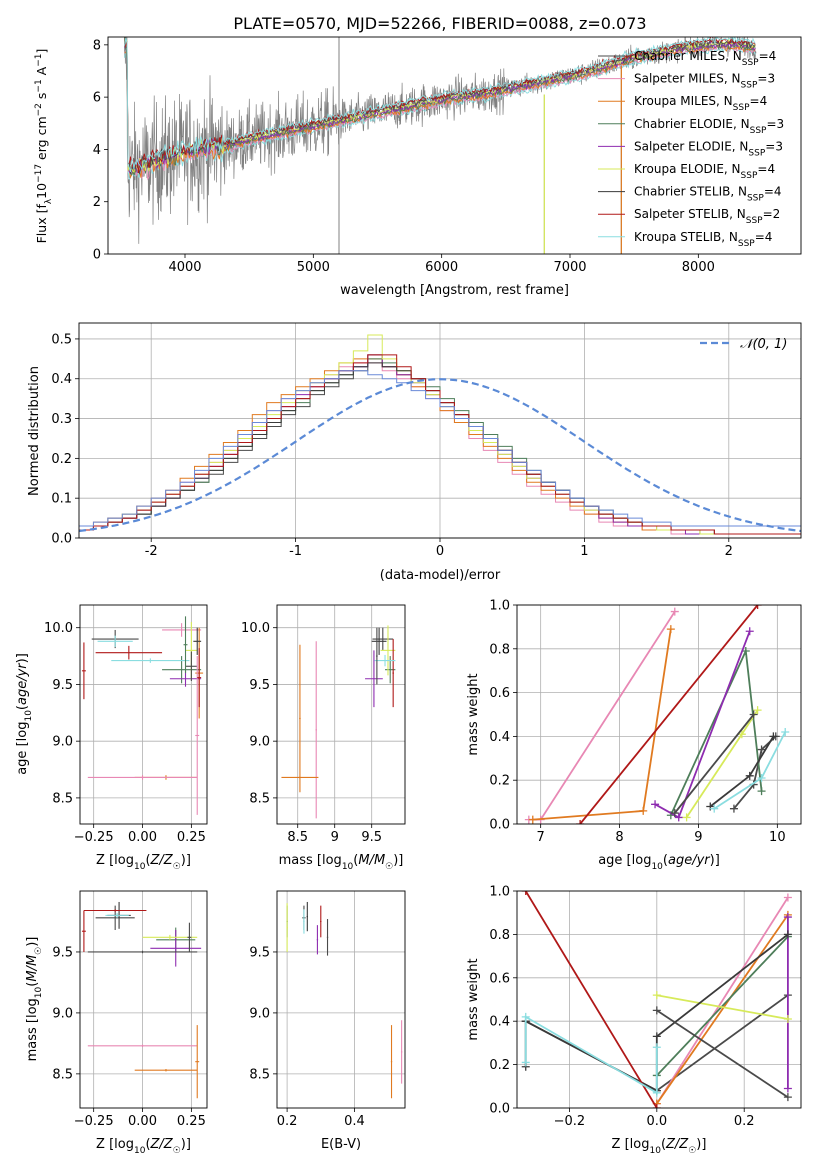 The width and height of the screenshot is (819, 1170). I want to click on legend-entry: Kroupa STELIB, NSSP=4, so click(703, 239).